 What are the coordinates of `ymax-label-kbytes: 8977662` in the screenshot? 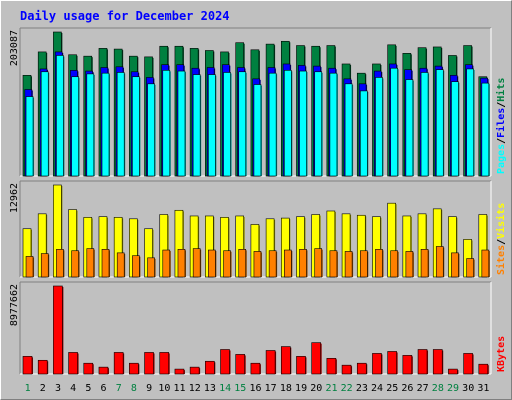 It's located at (14, 305).